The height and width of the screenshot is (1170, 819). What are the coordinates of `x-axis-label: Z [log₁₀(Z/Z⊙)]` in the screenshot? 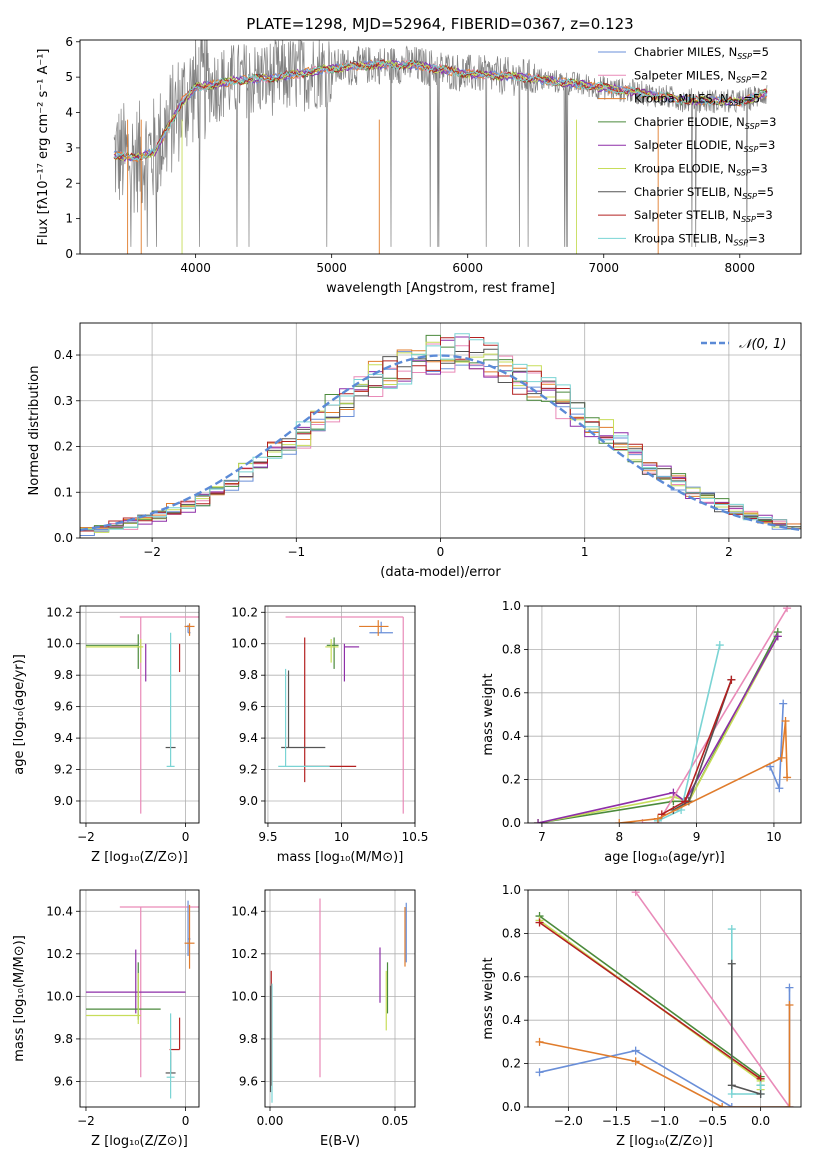 It's located at (664, 1141).